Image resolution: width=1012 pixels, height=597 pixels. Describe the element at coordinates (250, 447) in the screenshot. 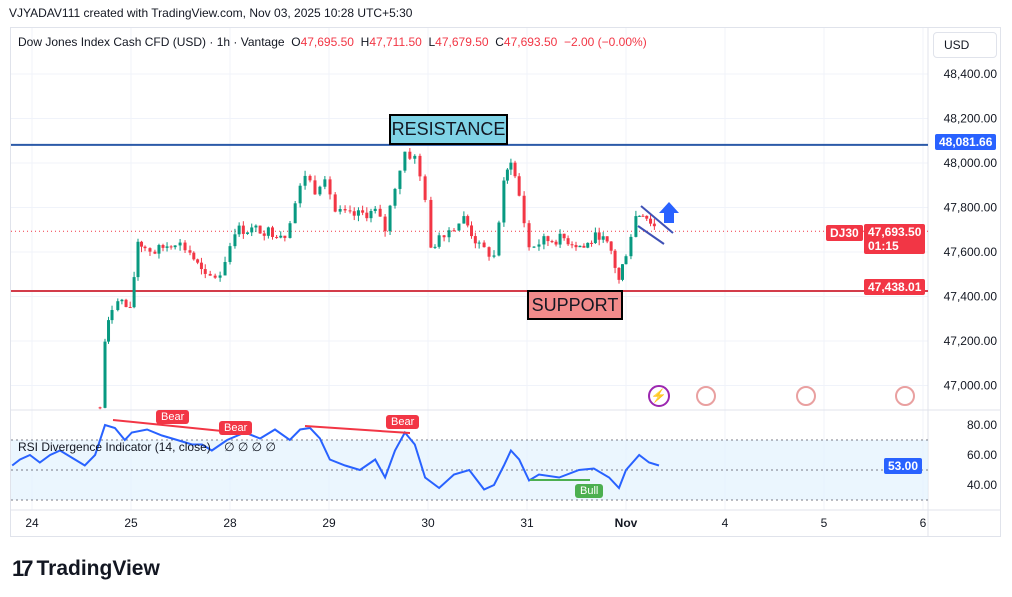

I see `rsi-values: ∅ ∅ ∅ ∅` at that location.